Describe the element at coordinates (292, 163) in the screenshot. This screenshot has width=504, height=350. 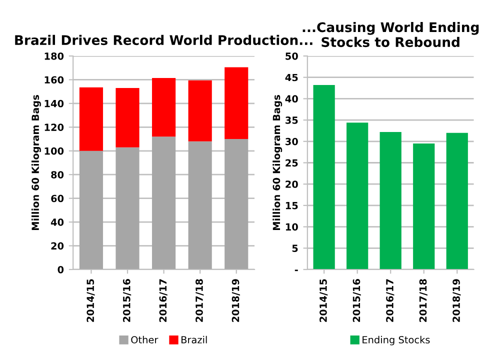
I see `y-tick-label: 25` at that location.